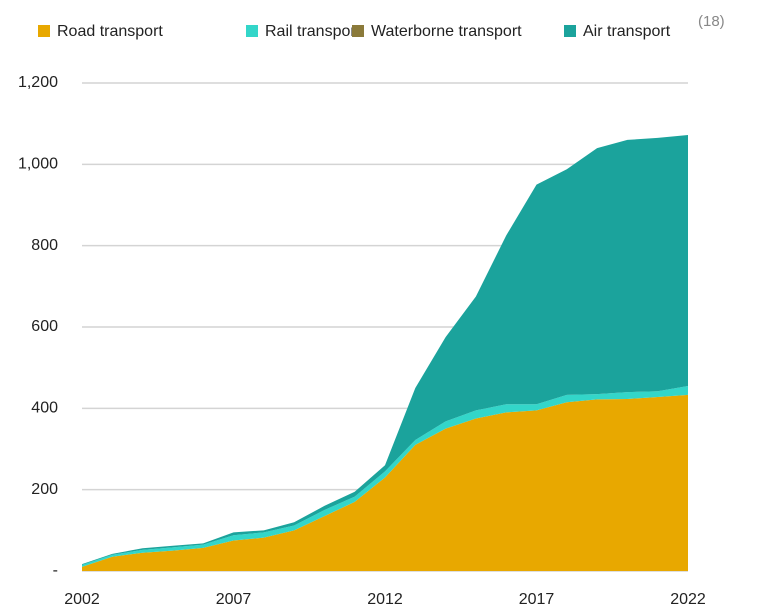 Image resolution: width=765 pixels, height=610 pixels. Describe the element at coordinates (234, 599) in the screenshot. I see `x-tick-label: 2007` at that location.